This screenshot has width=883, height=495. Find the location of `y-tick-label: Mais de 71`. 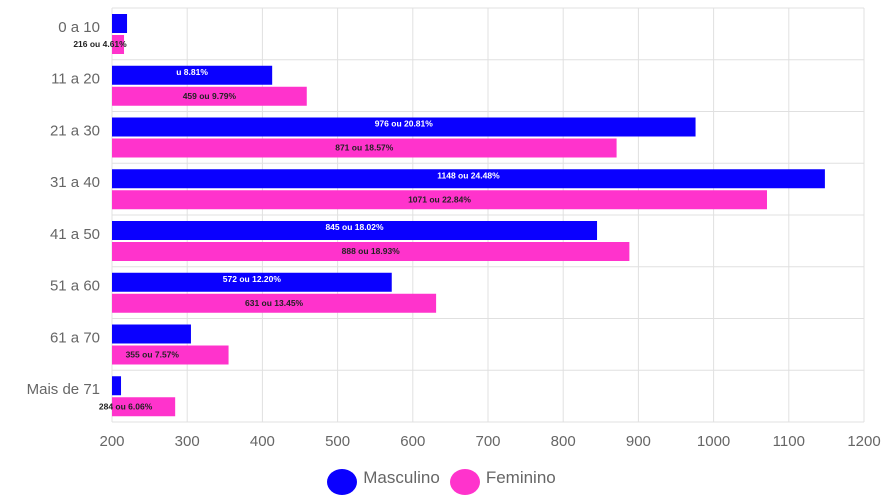

y-tick-label: Mais de 71 is located at coordinates (63, 389).